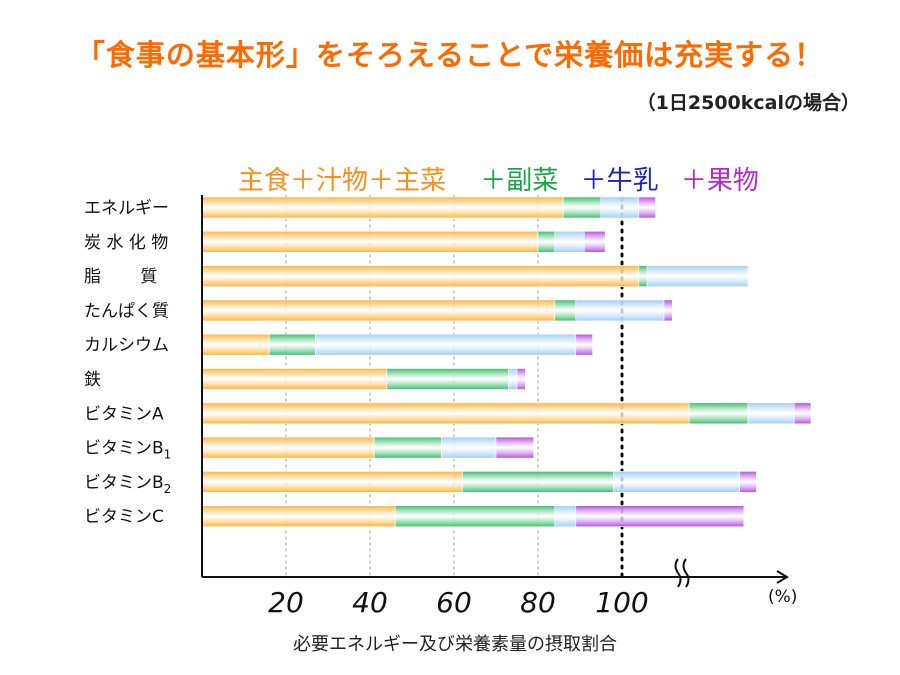 The height and width of the screenshot is (675, 900). What do you see at coordinates (748, 103) in the screenshot?
I see `chart-subtitle: （1日2500kcalの場合）` at bounding box center [748, 103].